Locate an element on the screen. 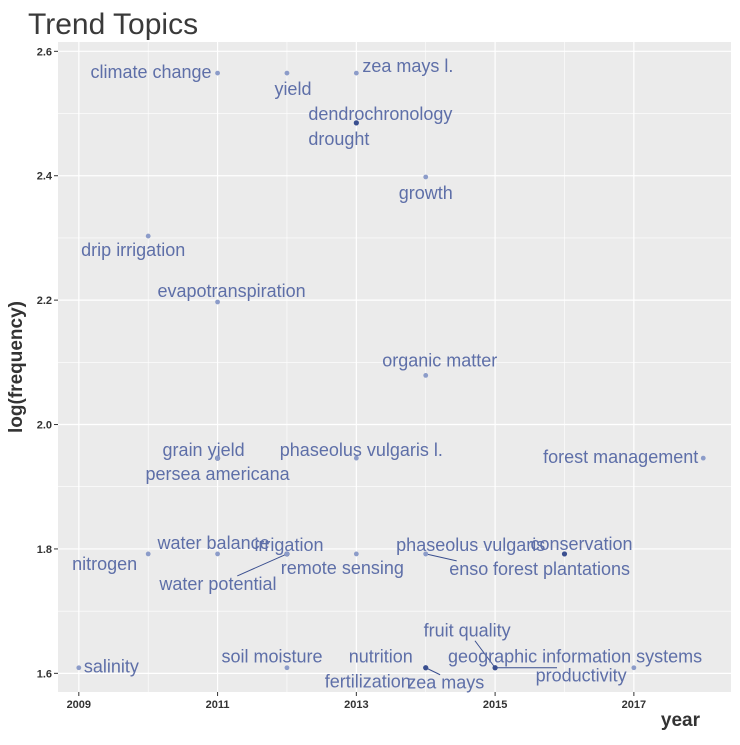 The width and height of the screenshot is (740, 745). point-label: phaseolus vulgaris is located at coordinates (470, 545).